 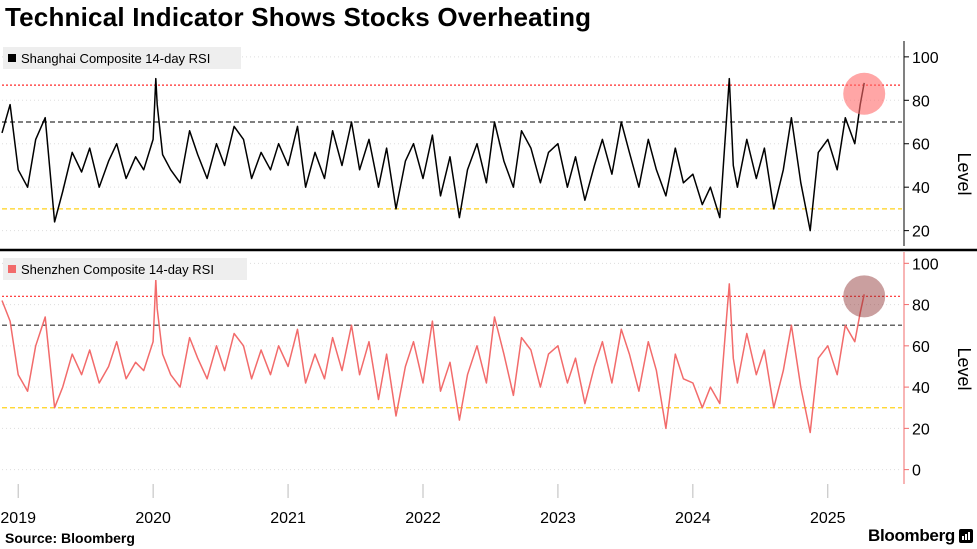 I want to click on bloomberg-logo: Bloomberg, so click(x=911, y=535).